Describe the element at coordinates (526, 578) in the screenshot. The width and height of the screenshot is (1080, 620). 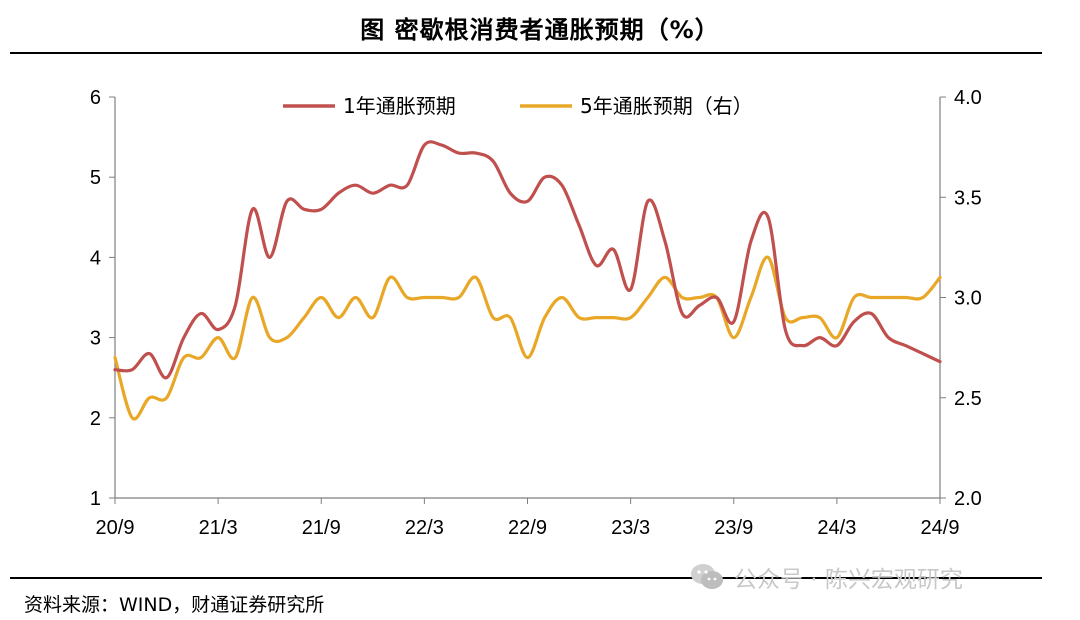
I see `bottom-rule` at that location.